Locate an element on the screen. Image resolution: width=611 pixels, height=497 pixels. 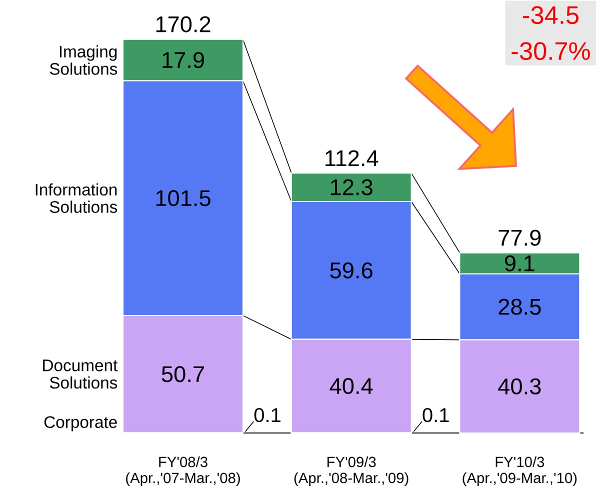
text: -34.5 is located at coordinates (550, 15).